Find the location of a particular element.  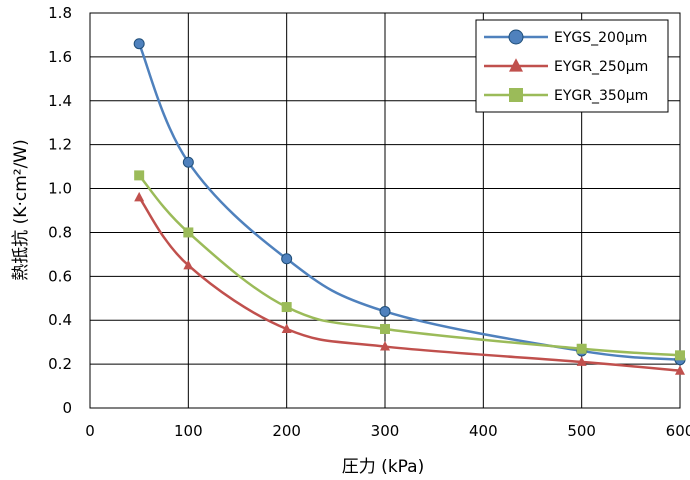

legend-item-0: EYGS_200μm is located at coordinates (565, 37).